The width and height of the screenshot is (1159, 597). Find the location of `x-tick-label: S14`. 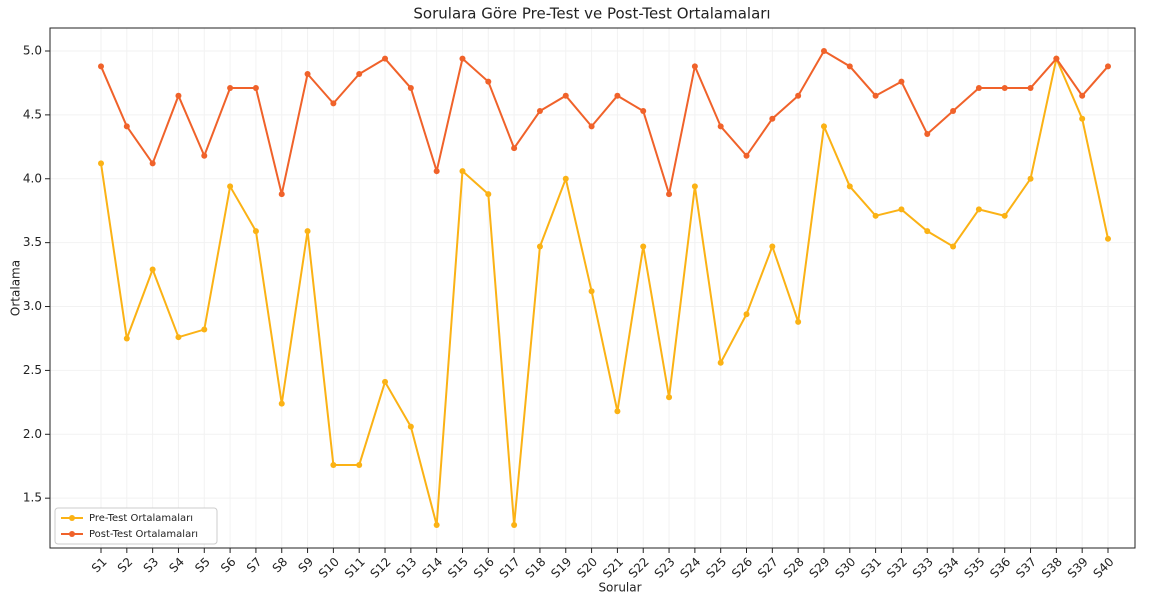

x-tick-label: S14 is located at coordinates (432, 568).